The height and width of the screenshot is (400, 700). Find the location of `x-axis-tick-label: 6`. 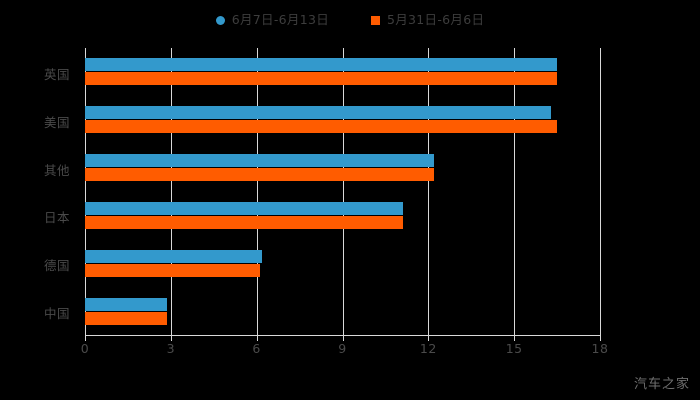

x-axis-tick-label: 6 is located at coordinates (256, 348).